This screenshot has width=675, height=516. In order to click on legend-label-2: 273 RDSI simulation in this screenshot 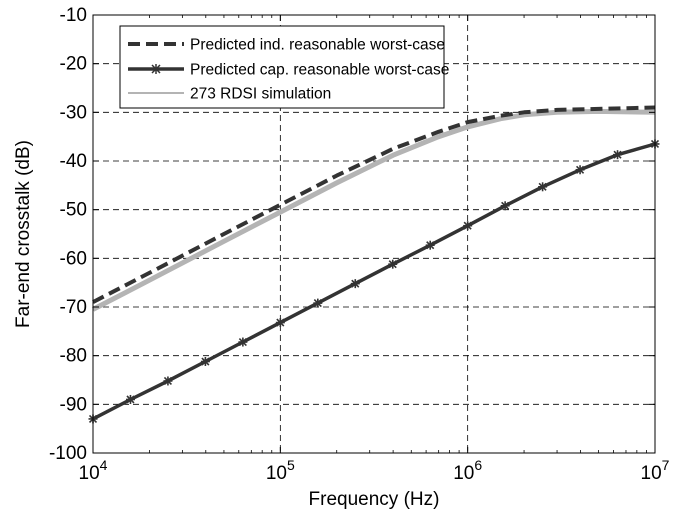, I will do `click(260, 94)`.